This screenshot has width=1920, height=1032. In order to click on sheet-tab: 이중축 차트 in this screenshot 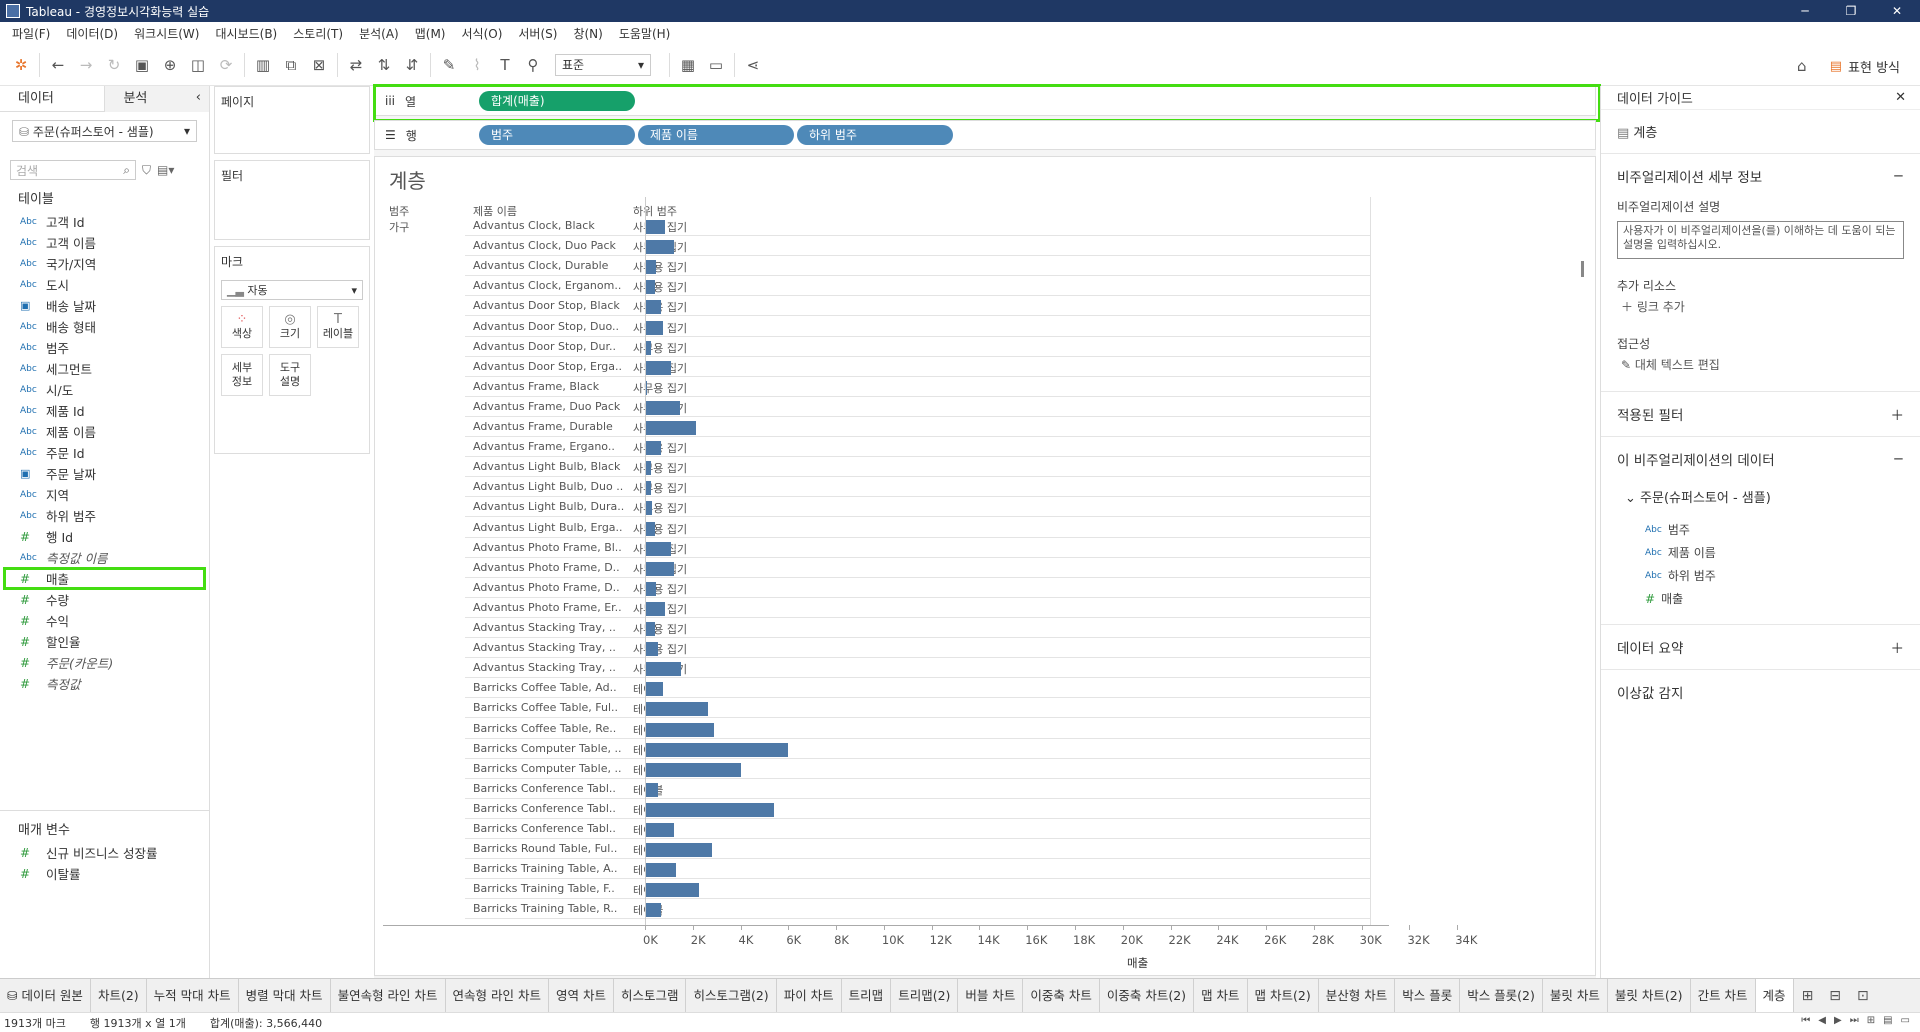, I will do `click(1061, 995)`.